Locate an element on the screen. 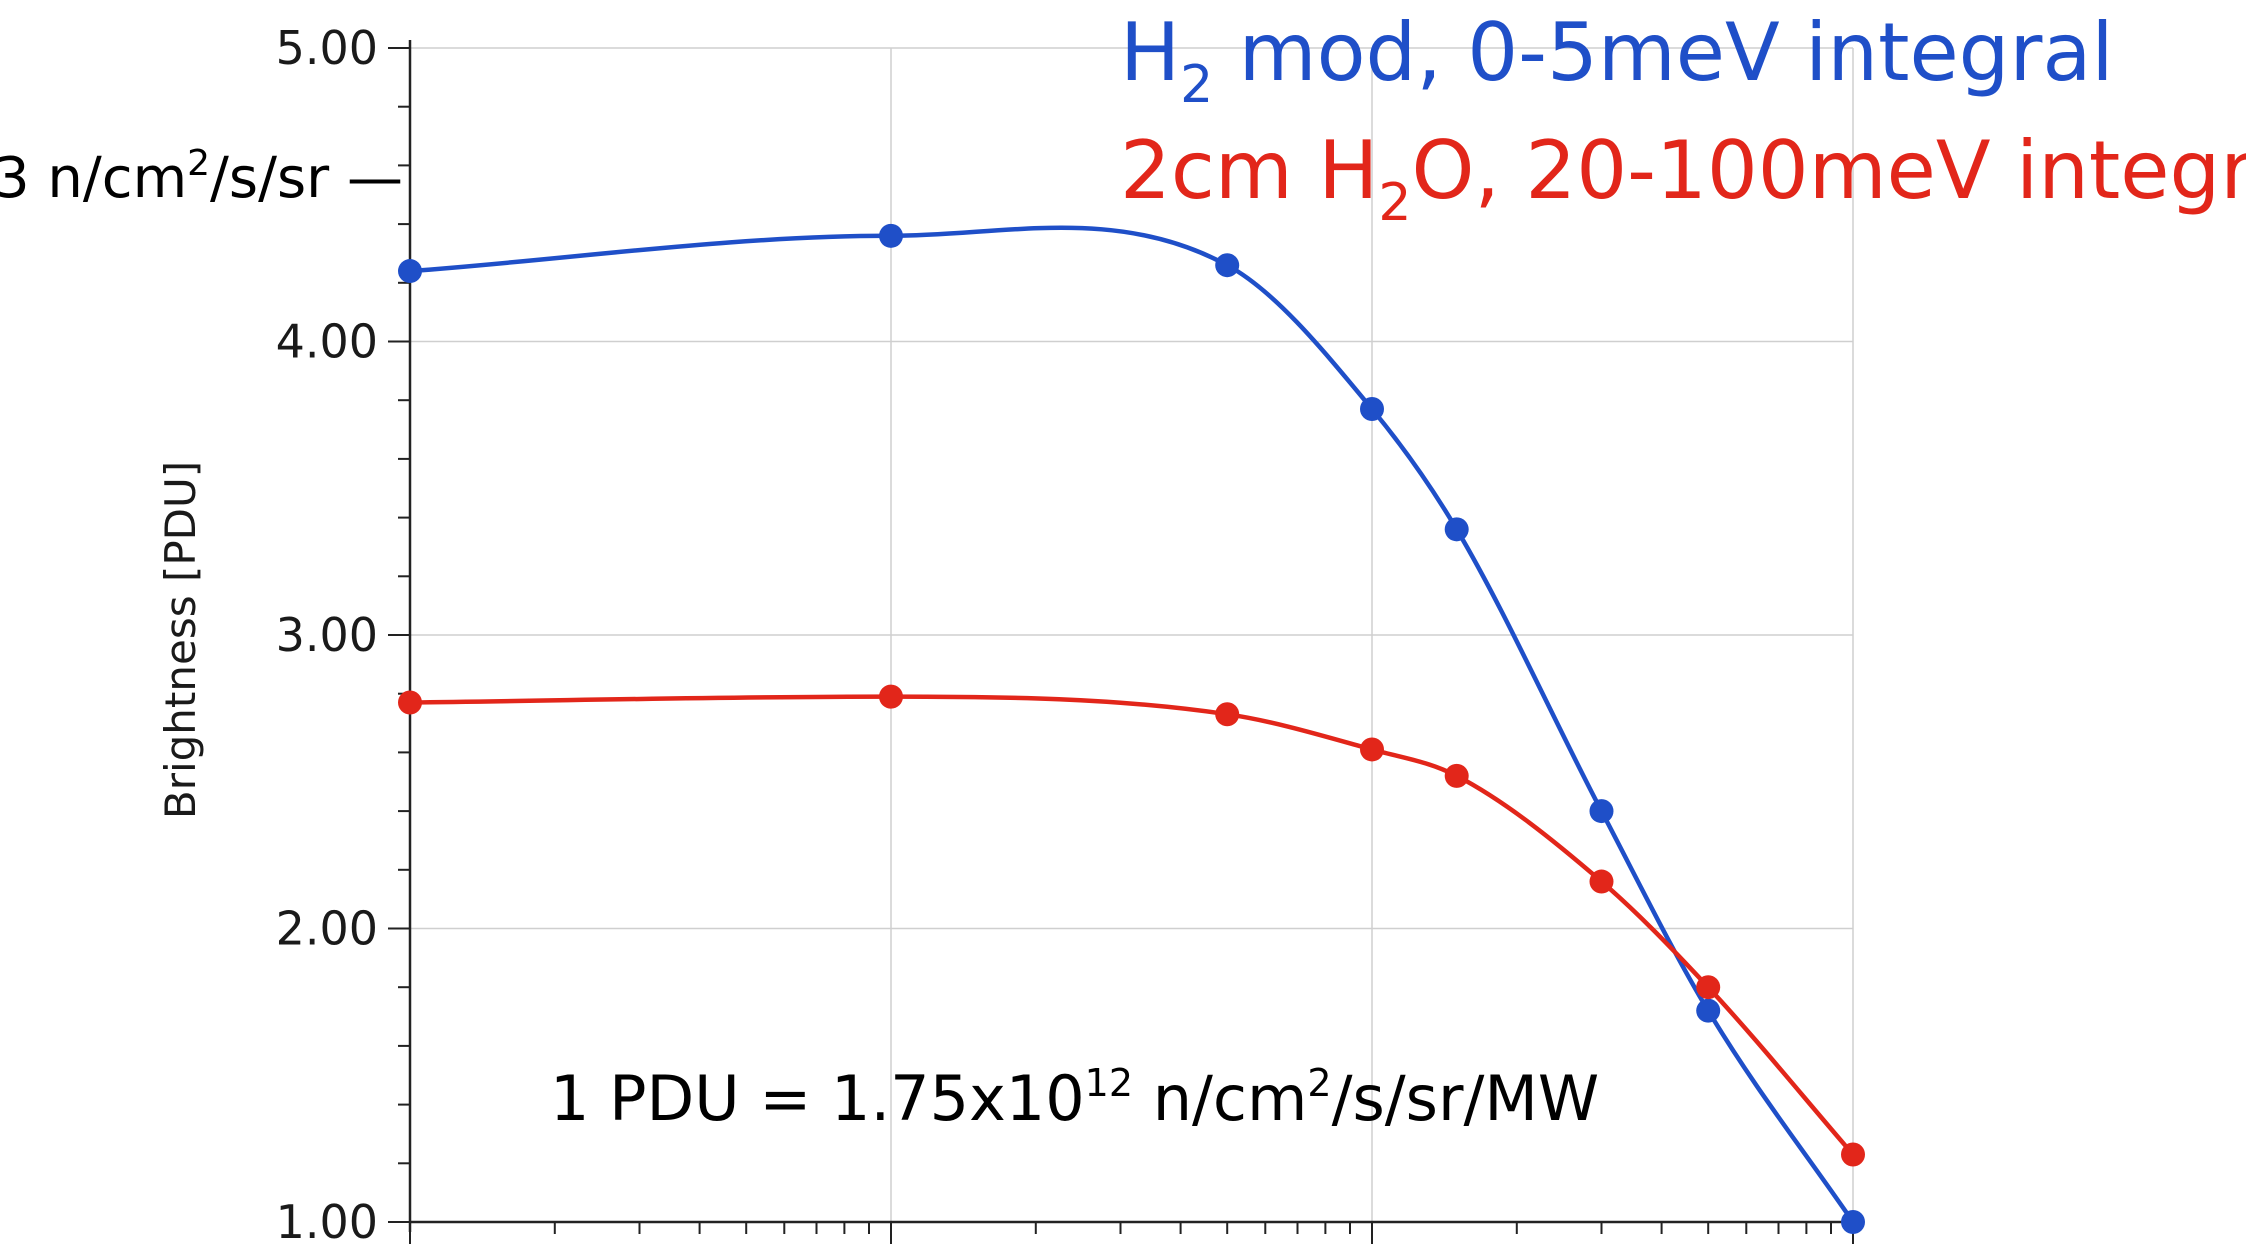  legend-red-sub: 2 is located at coordinates (1394, 203).